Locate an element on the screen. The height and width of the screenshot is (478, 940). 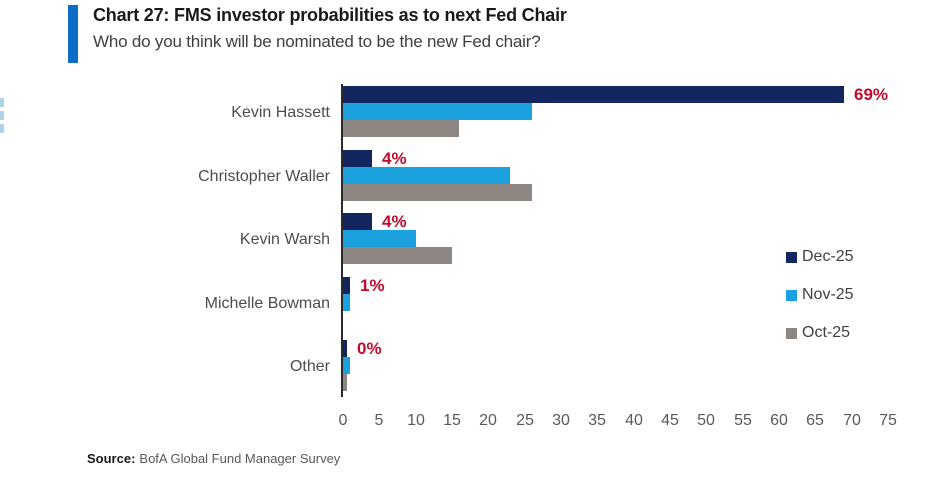
title-accent-bar is located at coordinates (73, 34).